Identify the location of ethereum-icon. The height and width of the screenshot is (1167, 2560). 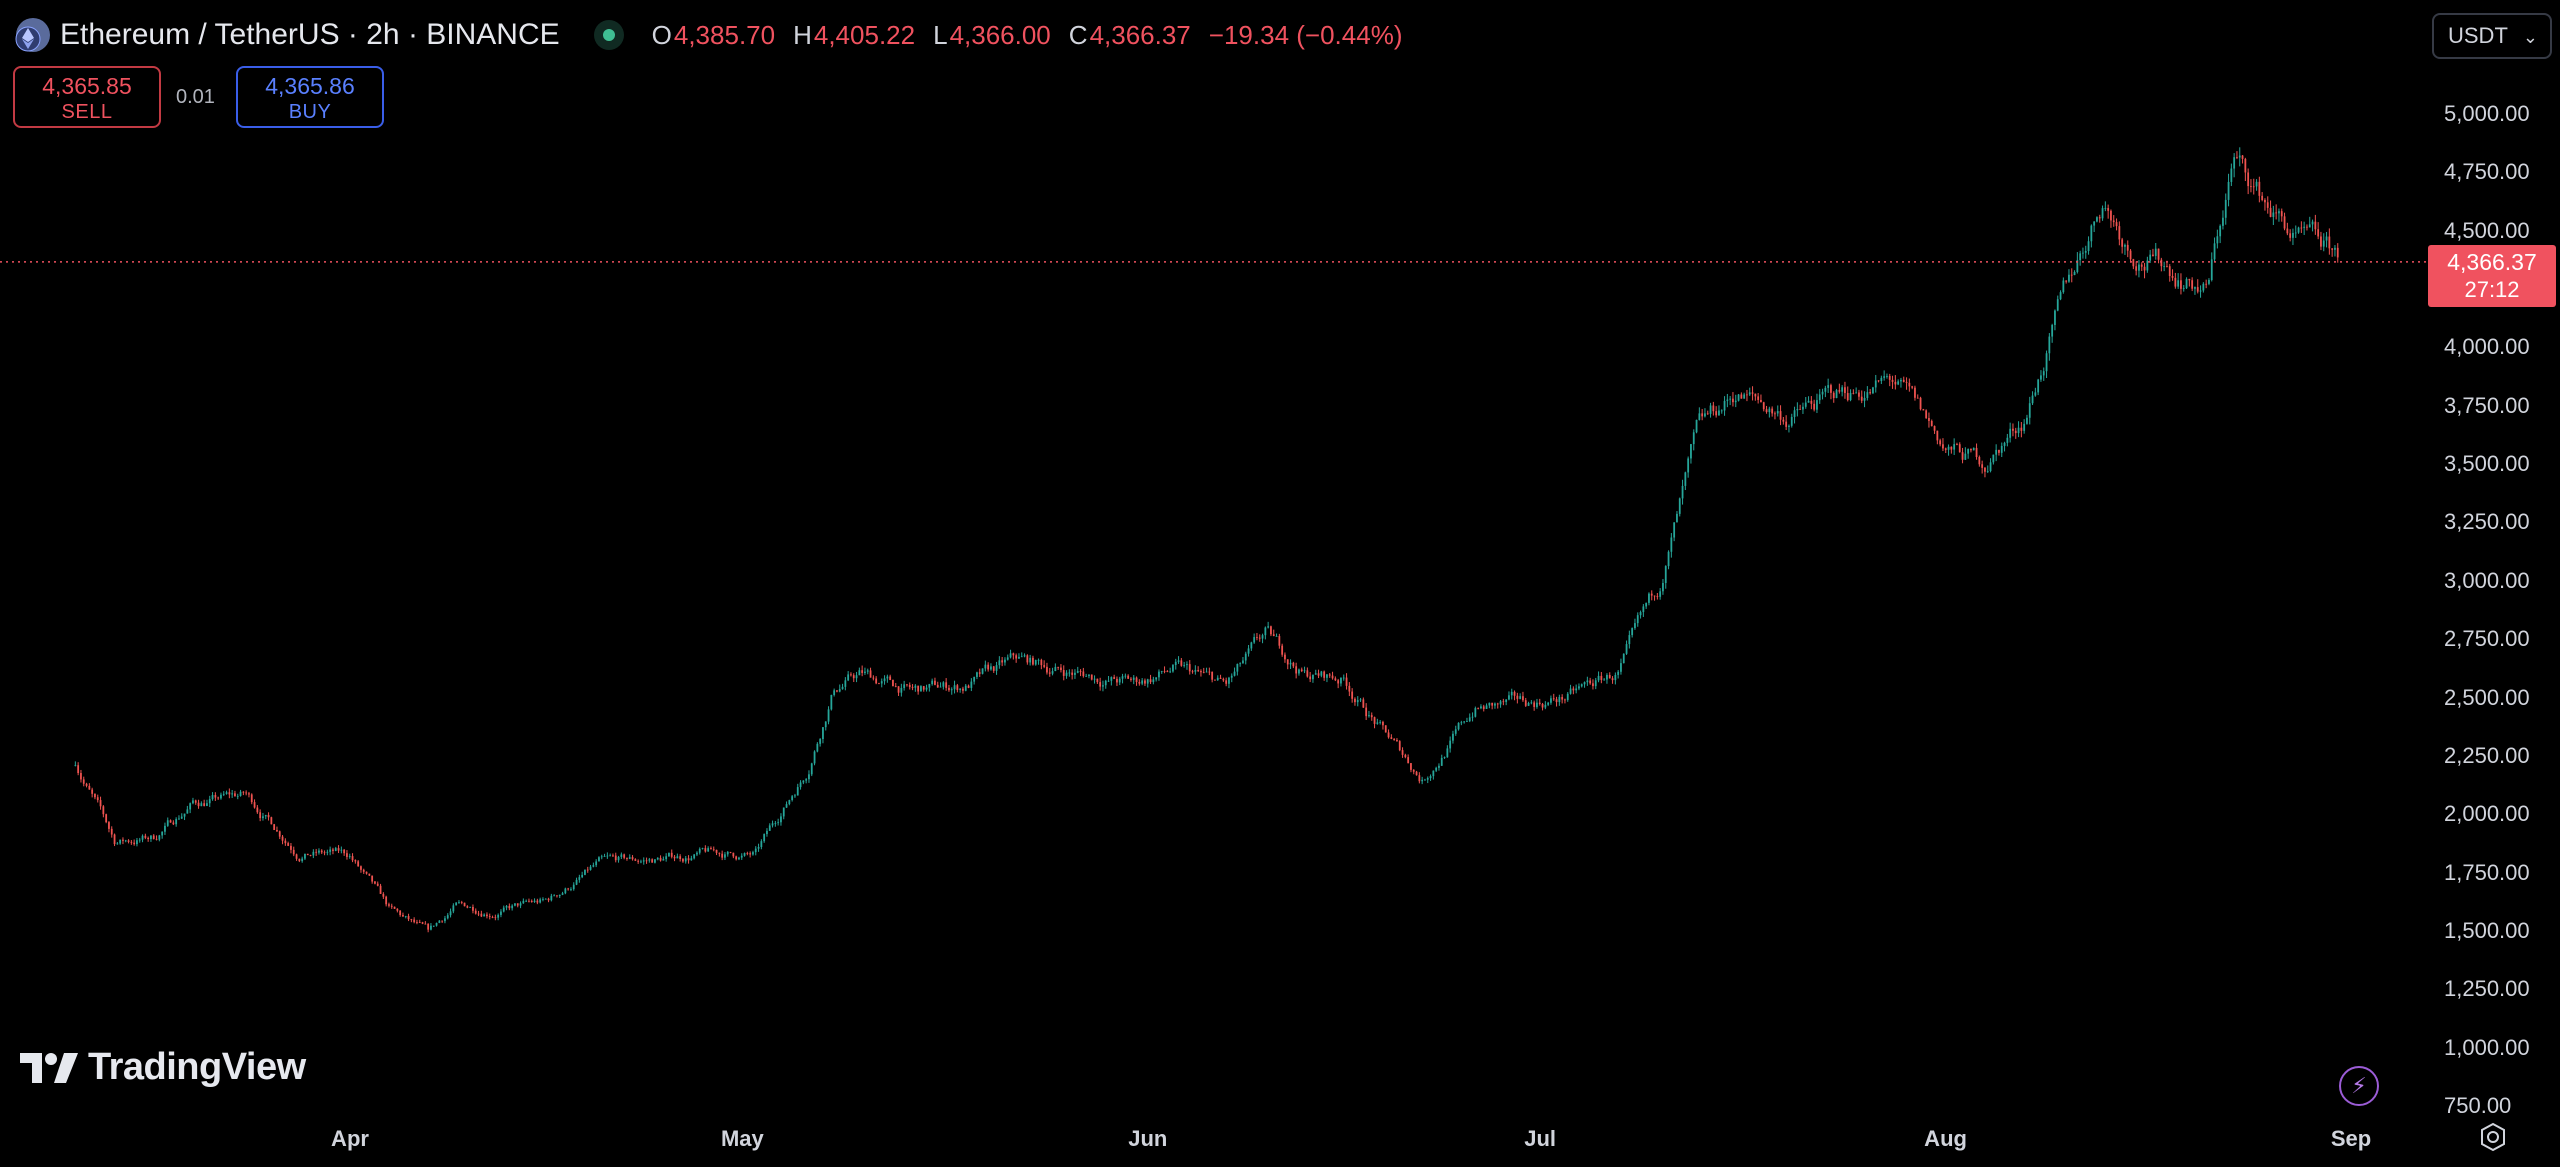
(33, 35).